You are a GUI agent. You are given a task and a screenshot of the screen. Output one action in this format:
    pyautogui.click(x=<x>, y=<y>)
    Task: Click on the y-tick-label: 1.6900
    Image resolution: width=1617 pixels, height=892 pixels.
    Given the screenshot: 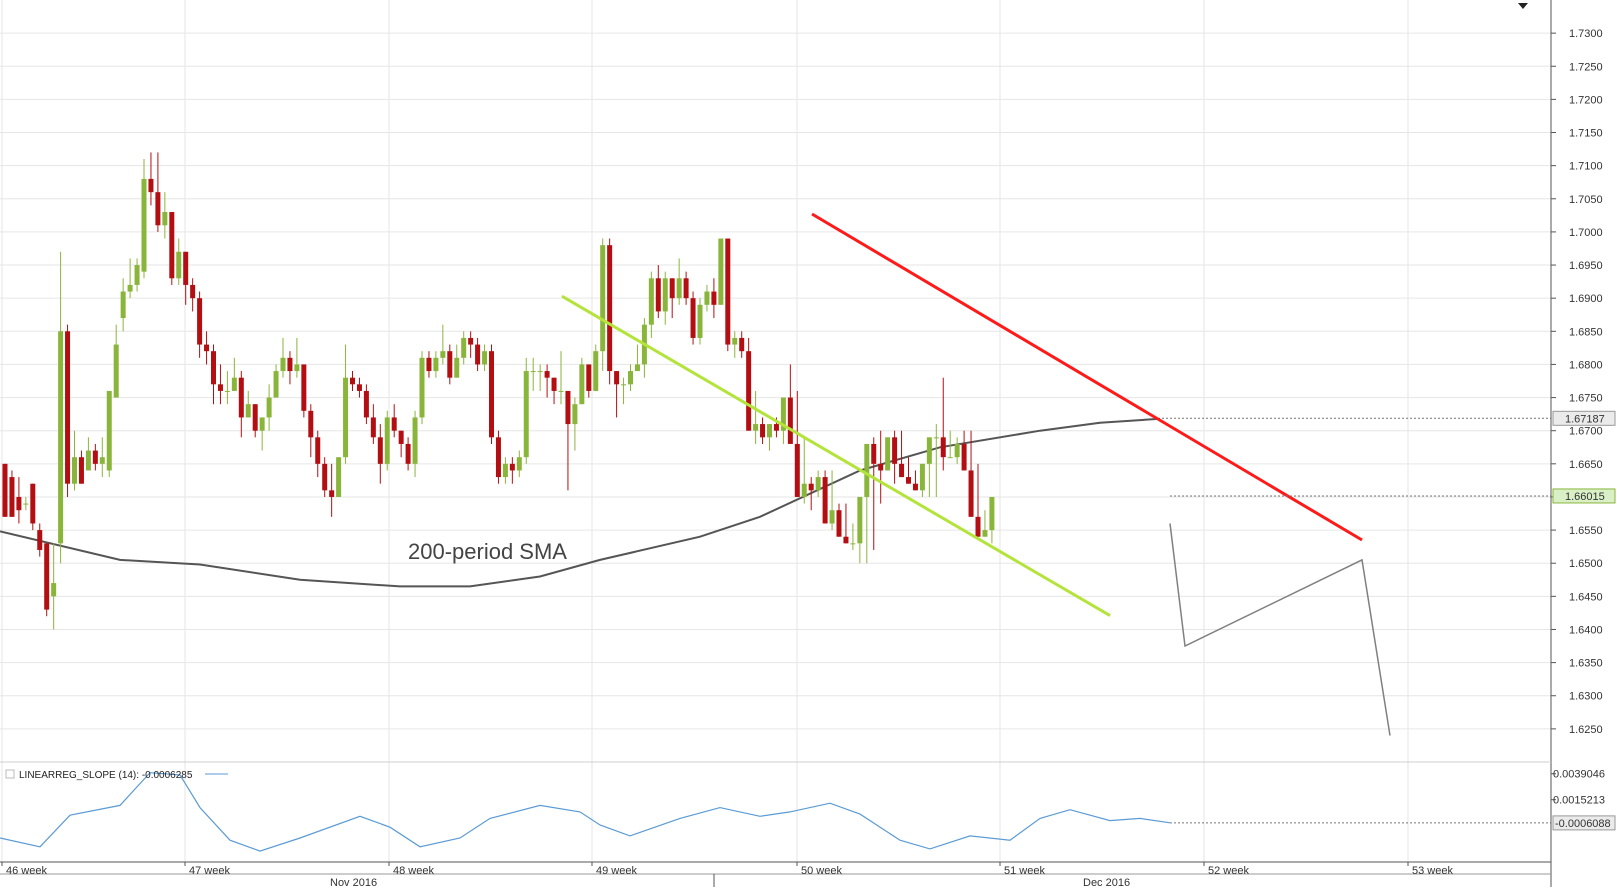 What is the action you would take?
    pyautogui.click(x=1586, y=299)
    